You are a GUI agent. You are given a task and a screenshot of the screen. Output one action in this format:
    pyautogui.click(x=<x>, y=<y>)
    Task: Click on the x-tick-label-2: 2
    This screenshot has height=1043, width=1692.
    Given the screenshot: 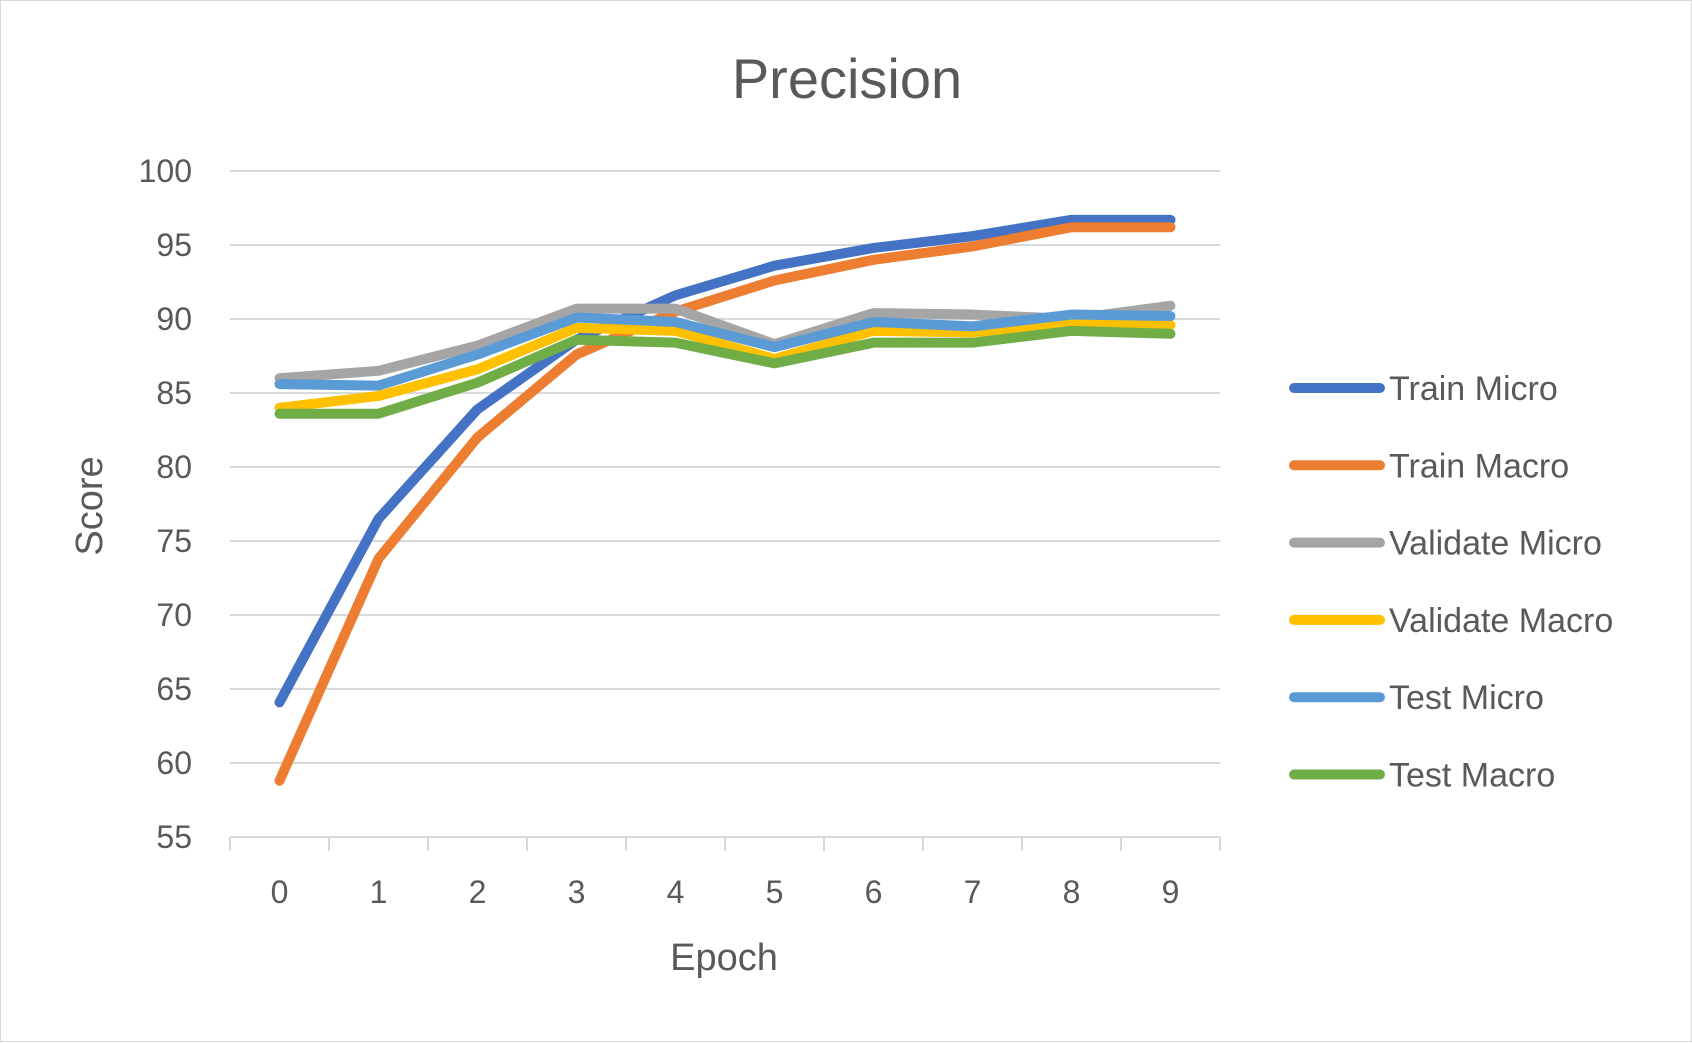 What is the action you would take?
    pyautogui.click(x=478, y=892)
    